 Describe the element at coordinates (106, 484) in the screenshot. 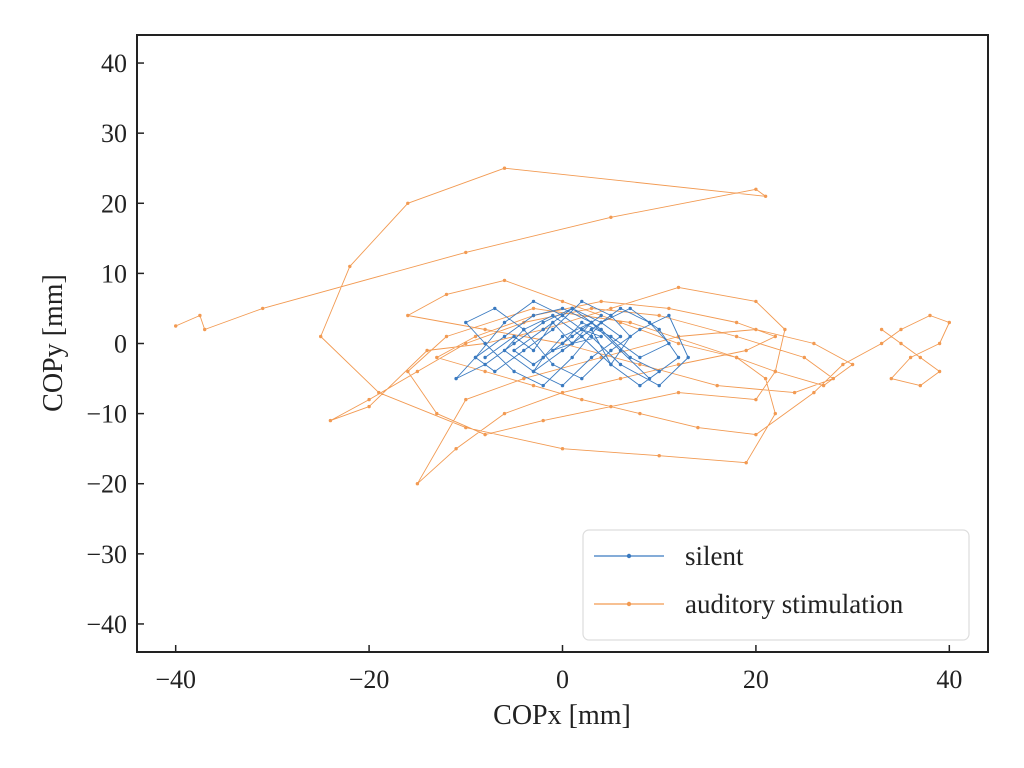

I see `y-tick-label: −20` at that location.